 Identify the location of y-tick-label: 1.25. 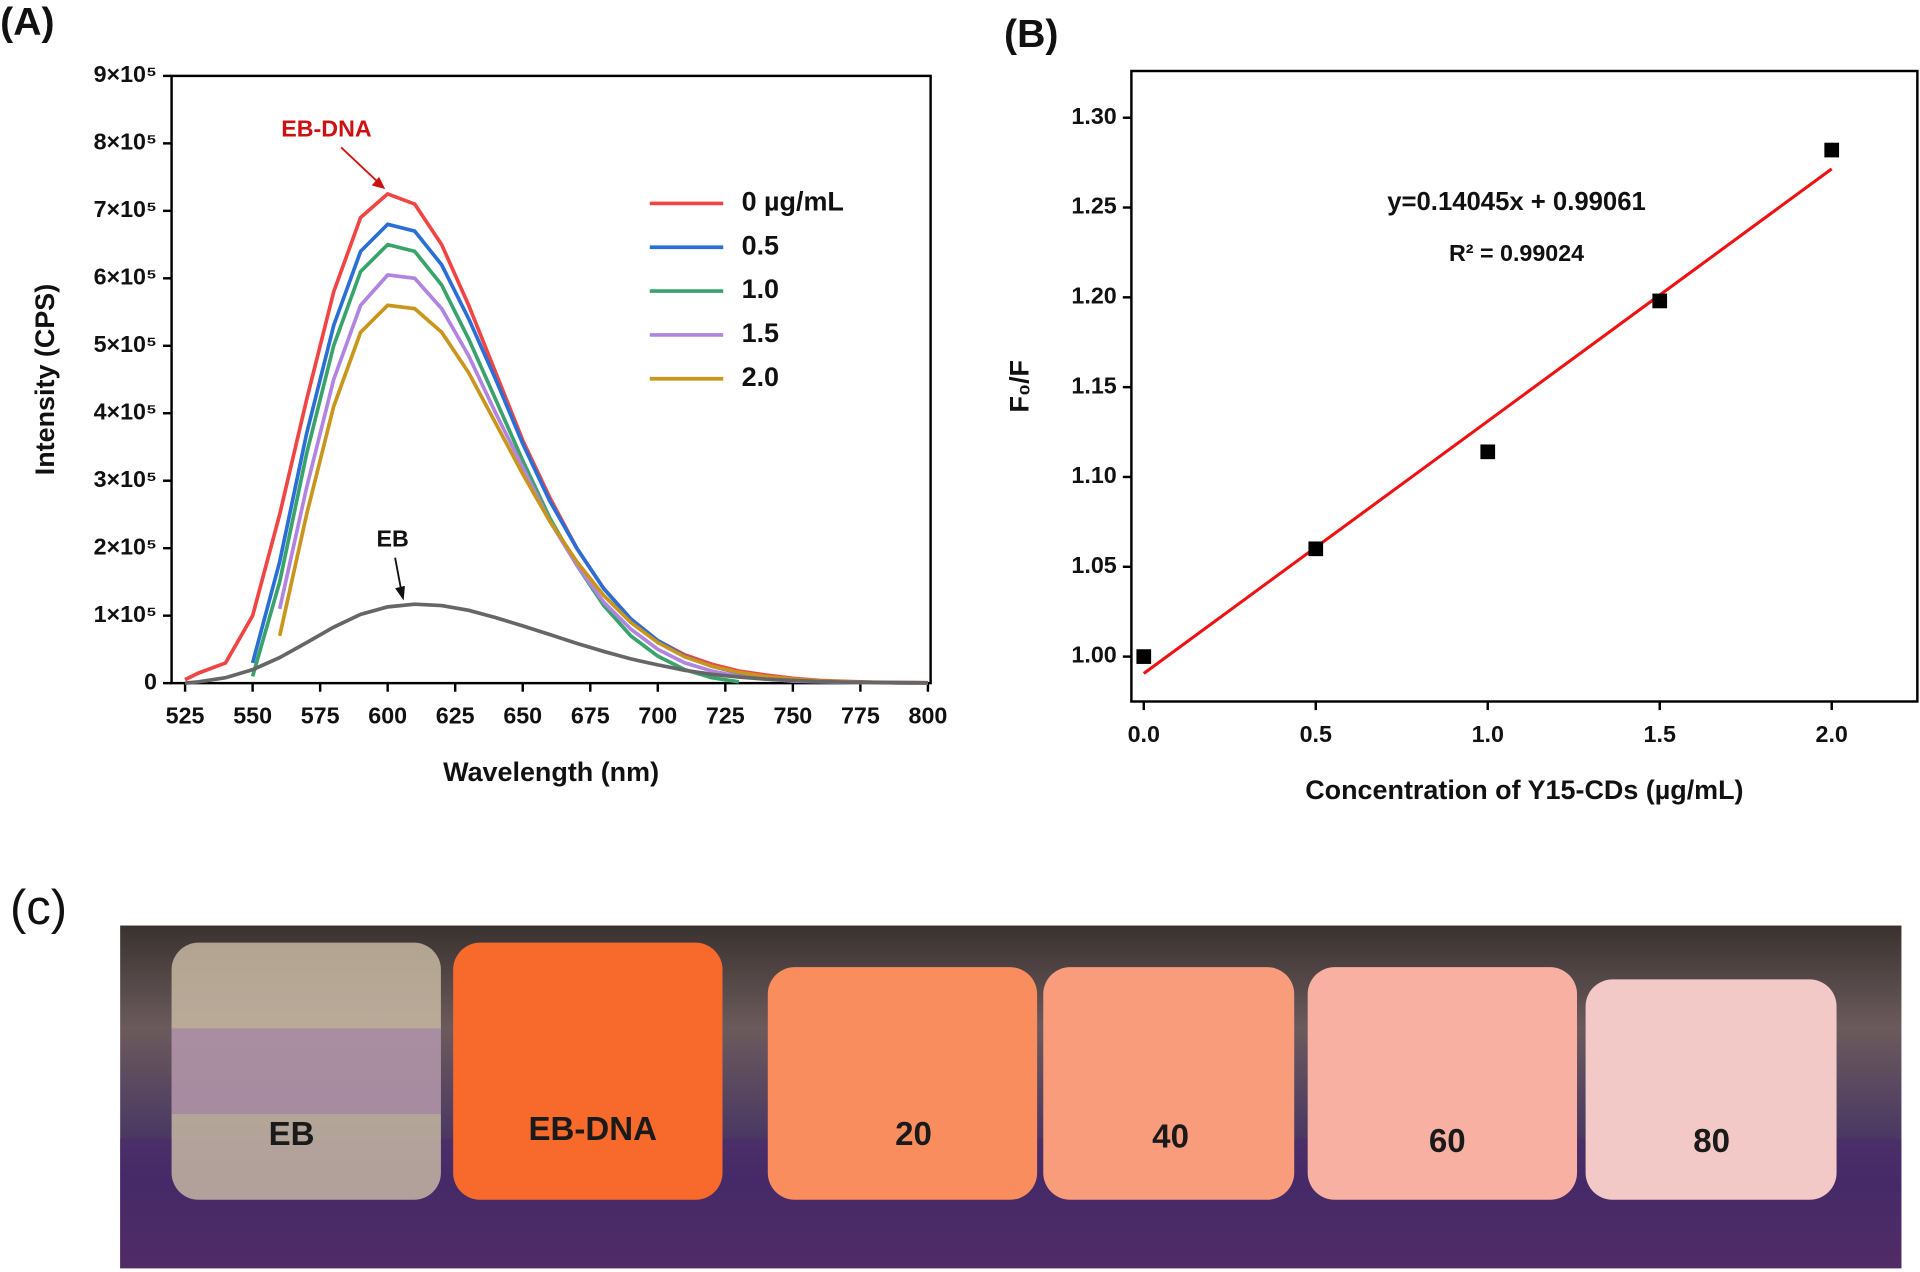
(1093, 206).